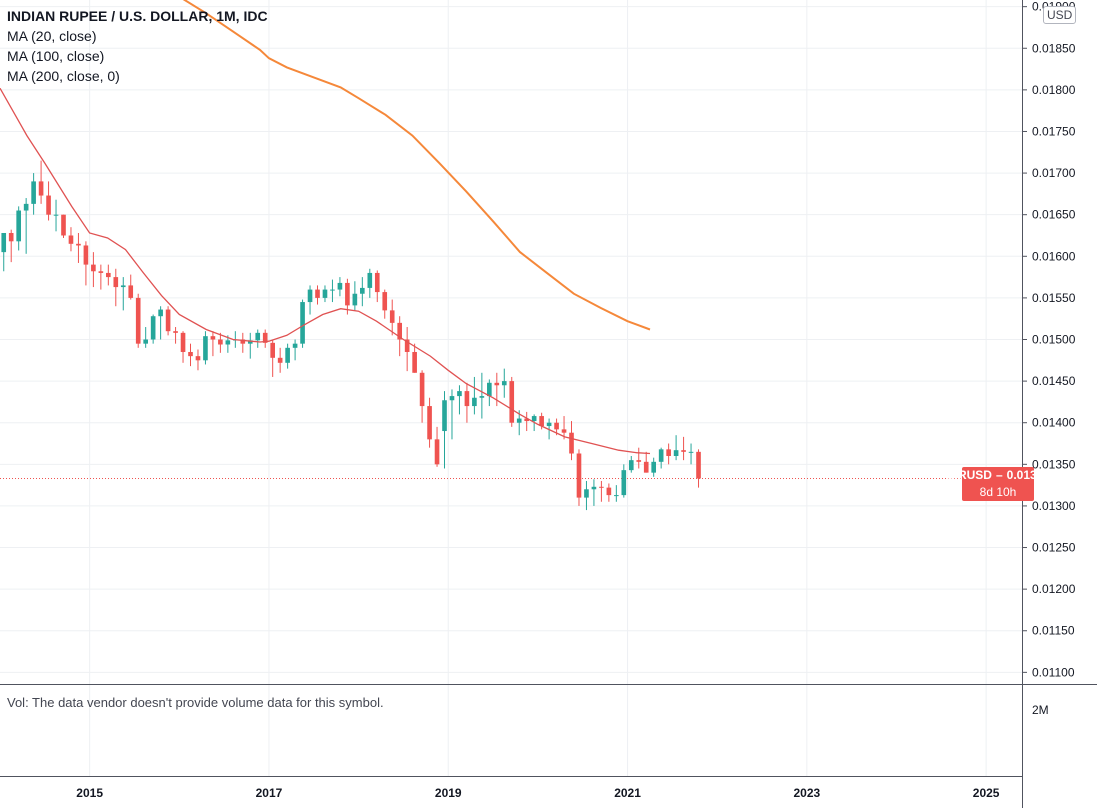 The image size is (1097, 808). I want to click on y-tick-label: 0.01600, so click(1054, 256).